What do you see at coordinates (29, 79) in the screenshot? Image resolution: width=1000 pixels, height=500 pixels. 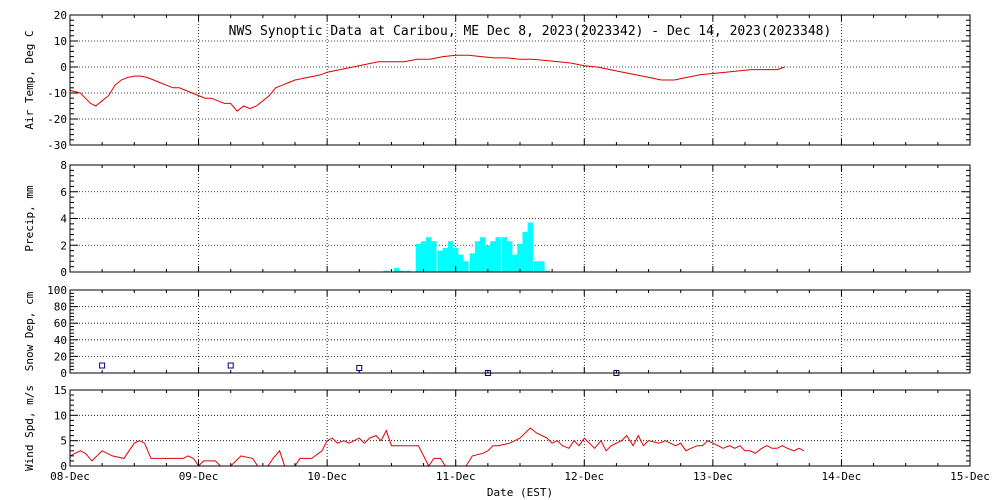 I see `y-axis-label: Air Temp, Deg C` at bounding box center [29, 79].